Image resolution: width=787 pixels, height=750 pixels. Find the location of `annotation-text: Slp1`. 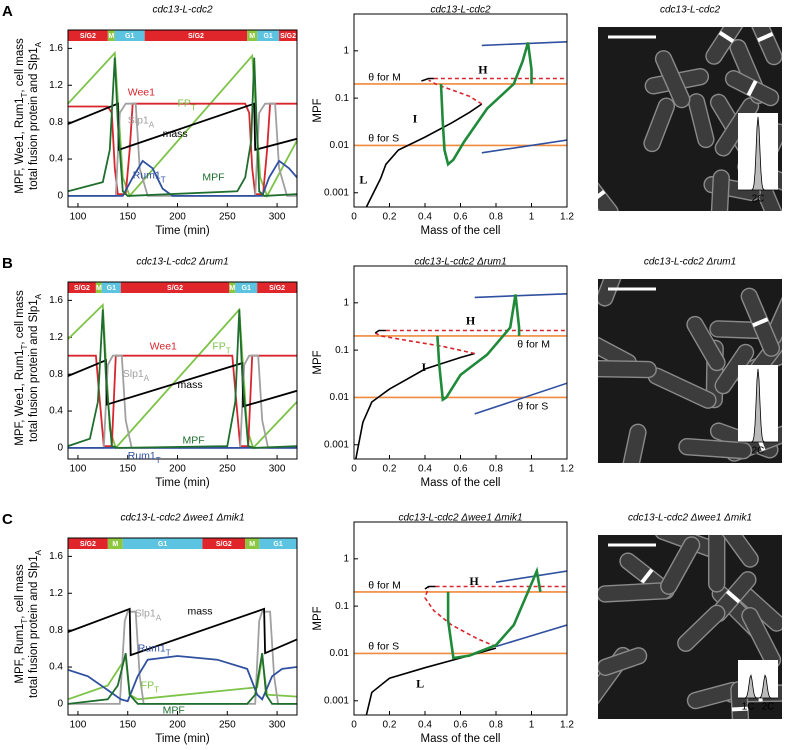

annotation-text: Slp1 is located at coordinates (133, 374).